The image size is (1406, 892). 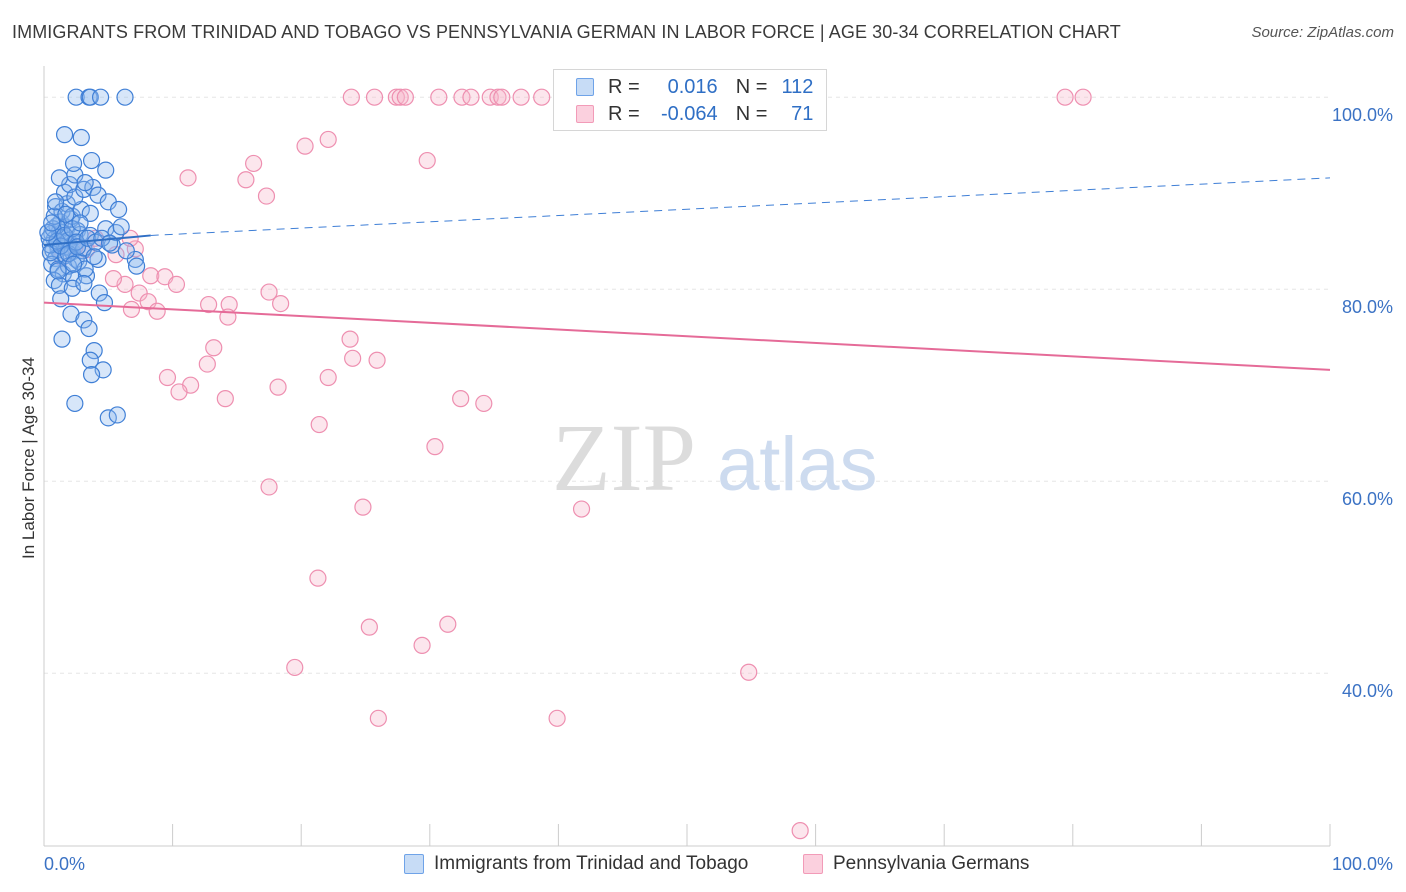 I want to click on bottom-legend-swatch-pink, so click(x=813, y=864).